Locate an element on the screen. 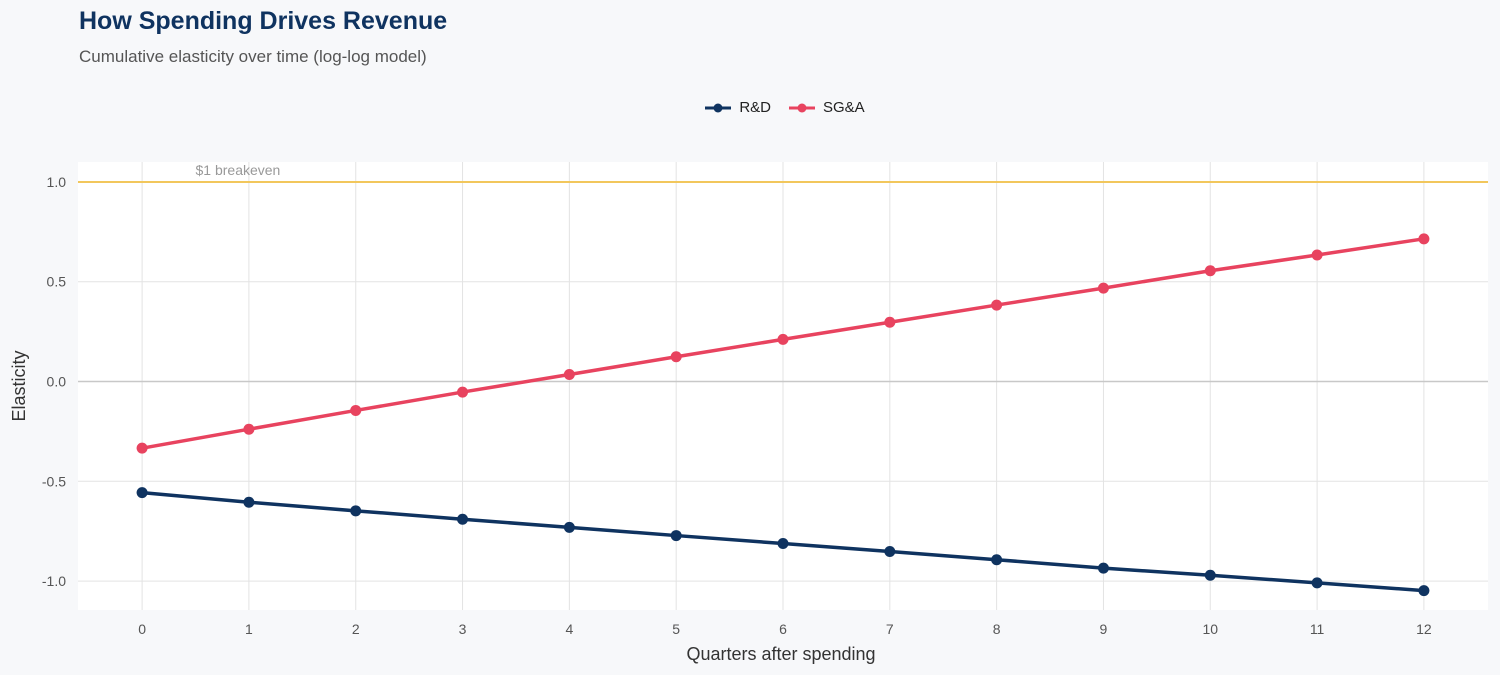 This screenshot has height=675, width=1500. x-tick-label: 0 is located at coordinates (142, 629).